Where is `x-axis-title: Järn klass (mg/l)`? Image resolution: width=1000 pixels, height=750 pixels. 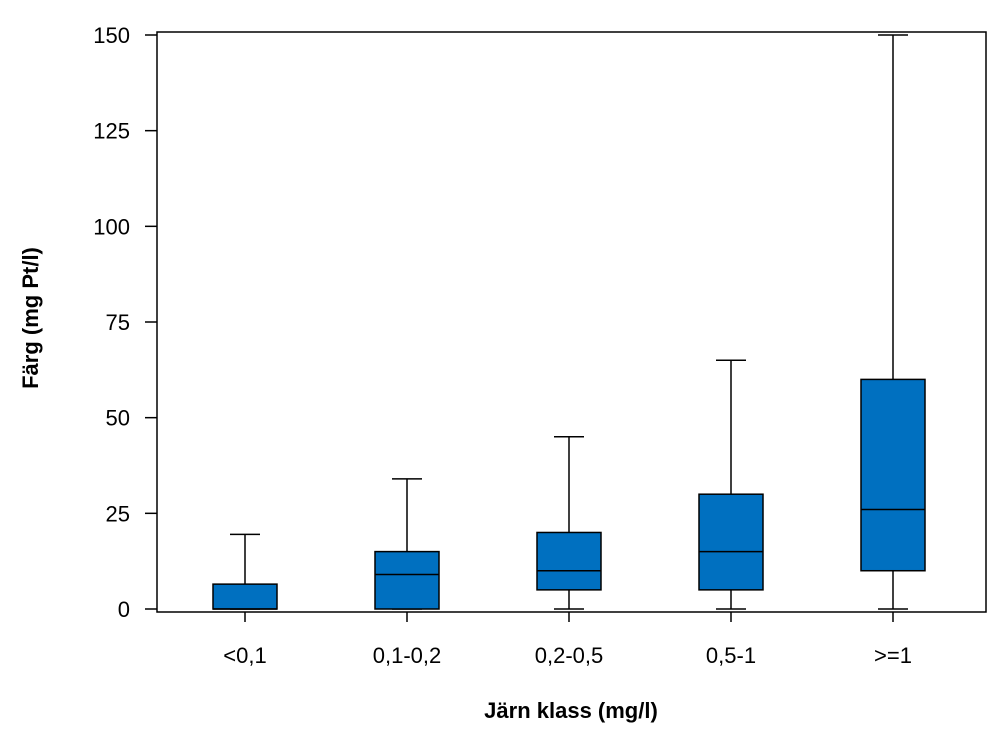
x-axis-title: Järn klass (mg/l) is located at coordinates (571, 710).